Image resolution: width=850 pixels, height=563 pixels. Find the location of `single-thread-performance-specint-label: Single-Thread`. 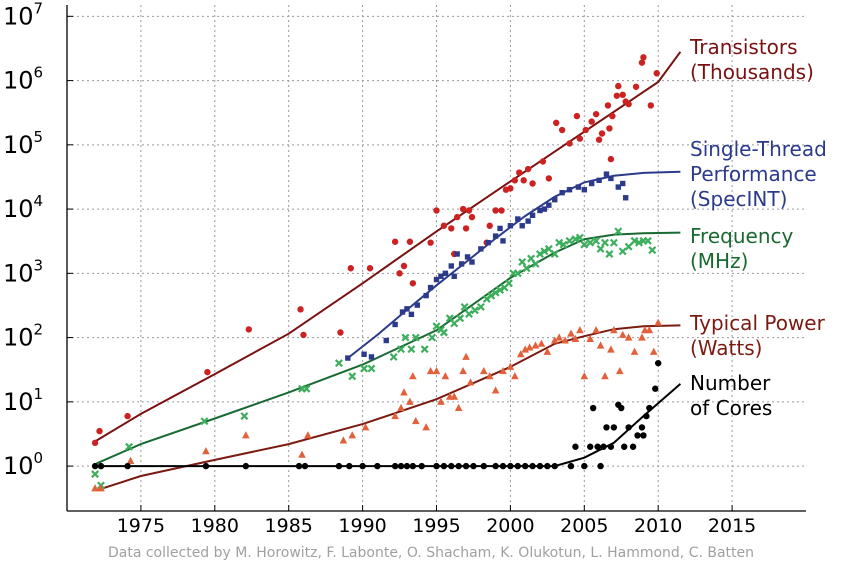

single-thread-performance-specint-label: Single-Thread is located at coordinates (758, 149).